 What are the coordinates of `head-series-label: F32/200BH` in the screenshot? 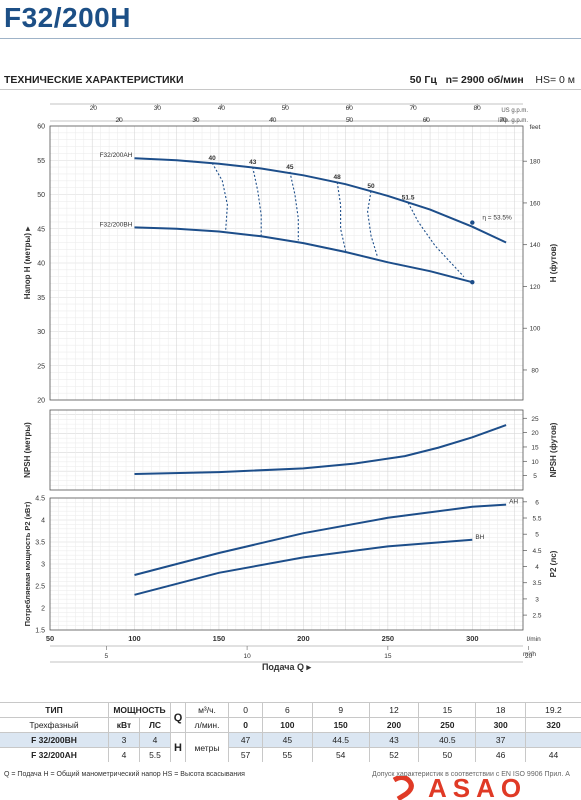 It's located at (116, 224).